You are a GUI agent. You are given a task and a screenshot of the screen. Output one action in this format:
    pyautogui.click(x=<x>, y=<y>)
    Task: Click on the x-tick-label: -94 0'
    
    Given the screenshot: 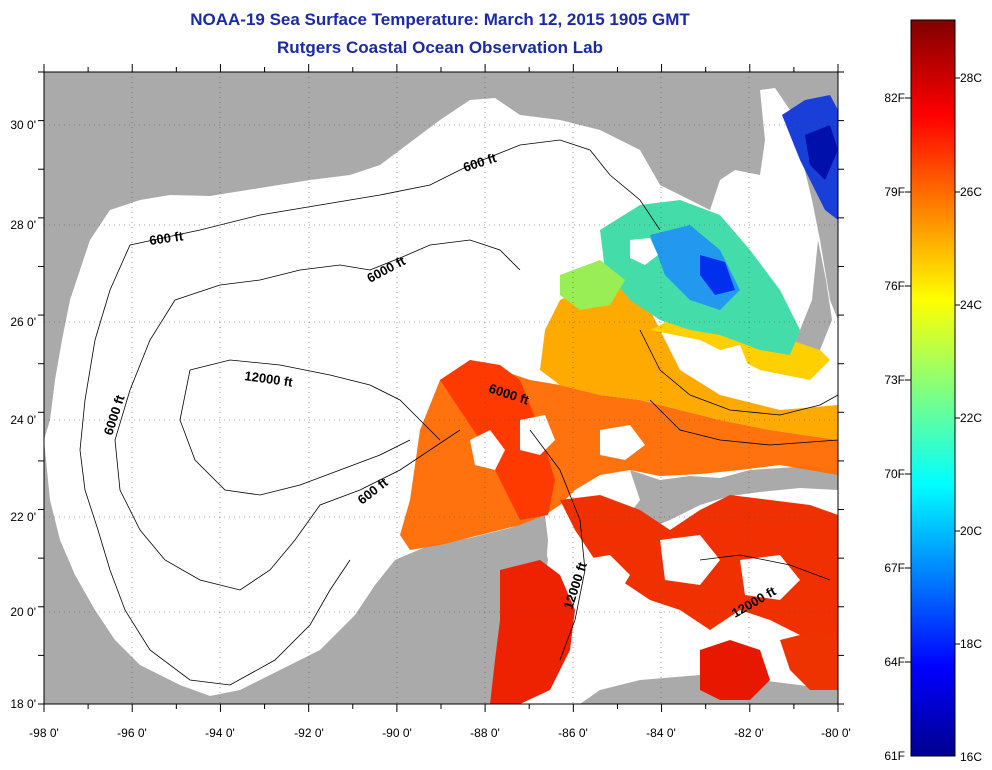 What is the action you would take?
    pyautogui.click(x=220, y=733)
    